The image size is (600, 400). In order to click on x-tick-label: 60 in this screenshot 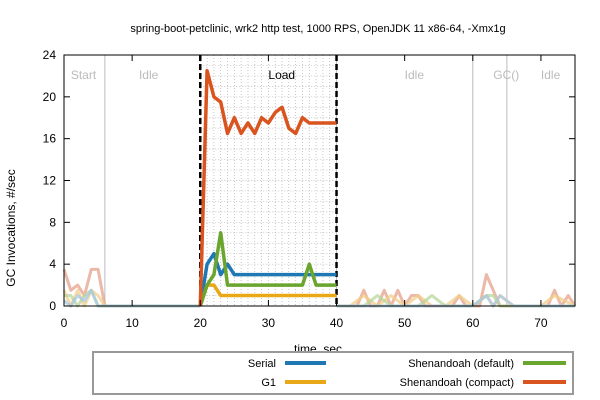, I will do `click(473, 323)`.